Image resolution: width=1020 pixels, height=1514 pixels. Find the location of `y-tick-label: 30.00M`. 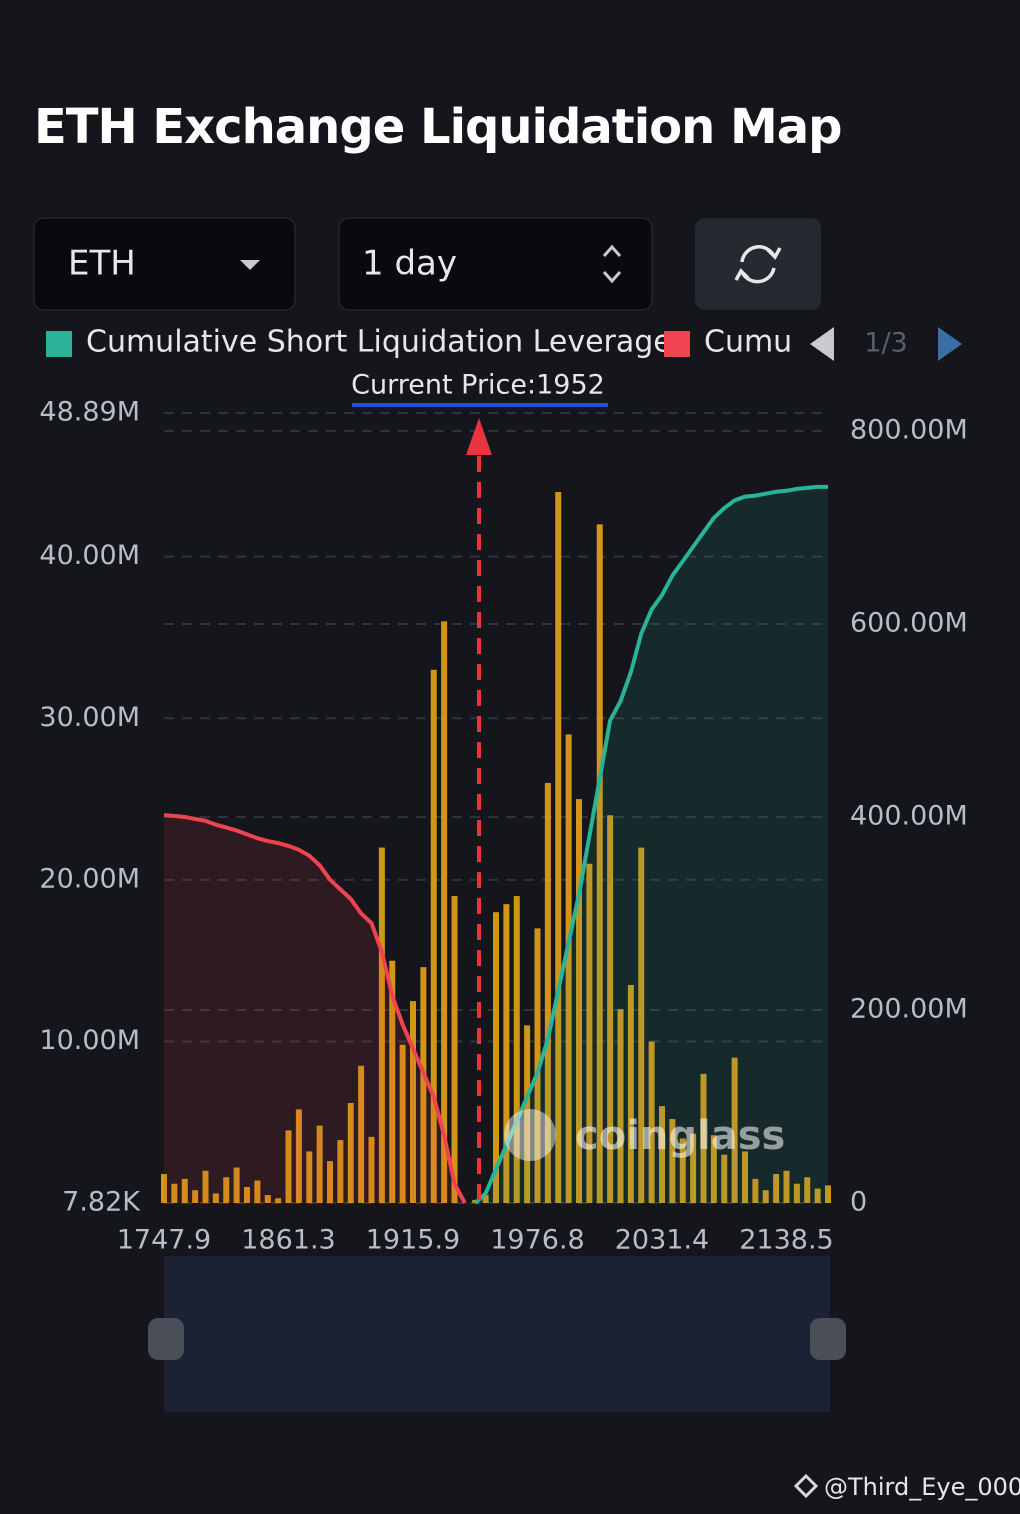

y-tick-label: 30.00M is located at coordinates (89, 717).